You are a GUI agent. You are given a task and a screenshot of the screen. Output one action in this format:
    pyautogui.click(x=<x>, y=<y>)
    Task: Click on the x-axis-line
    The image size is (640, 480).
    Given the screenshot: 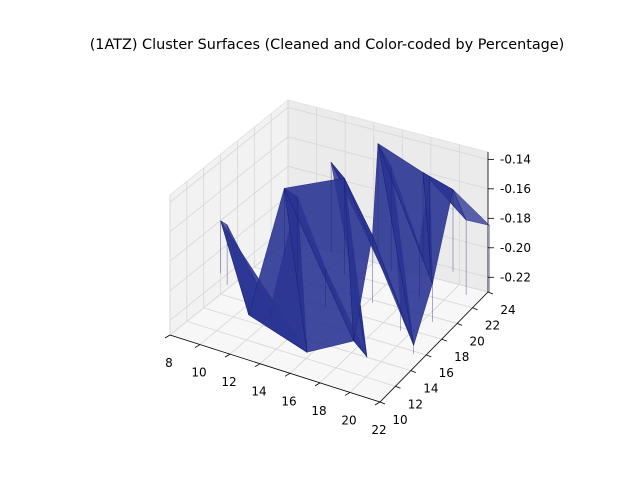 What is the action you would take?
    pyautogui.click(x=275, y=368)
    